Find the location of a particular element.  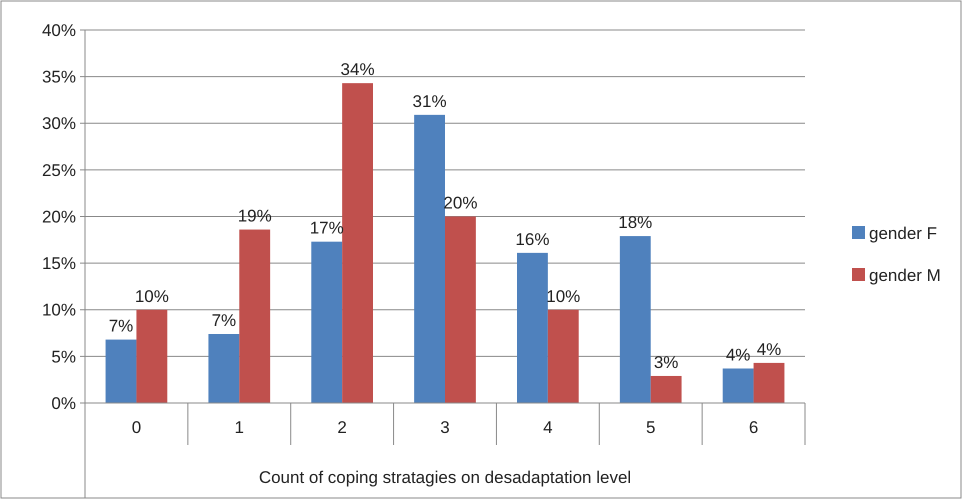

x-tick-label: 2 is located at coordinates (342, 427).